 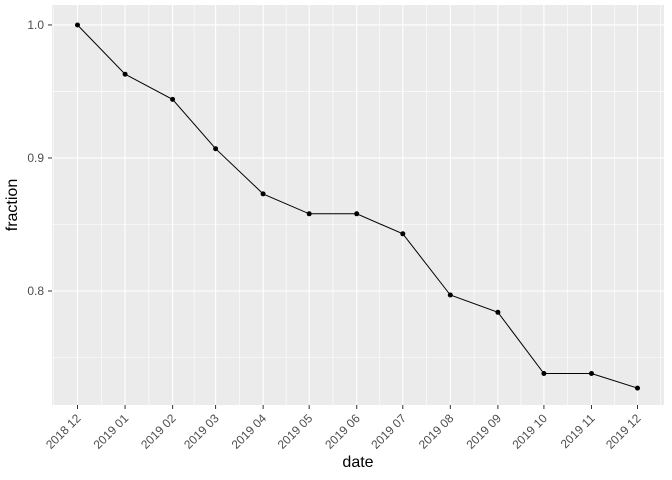 What do you see at coordinates (295, 431) in the screenshot?
I see `x-tick-label: 2019 05` at bounding box center [295, 431].